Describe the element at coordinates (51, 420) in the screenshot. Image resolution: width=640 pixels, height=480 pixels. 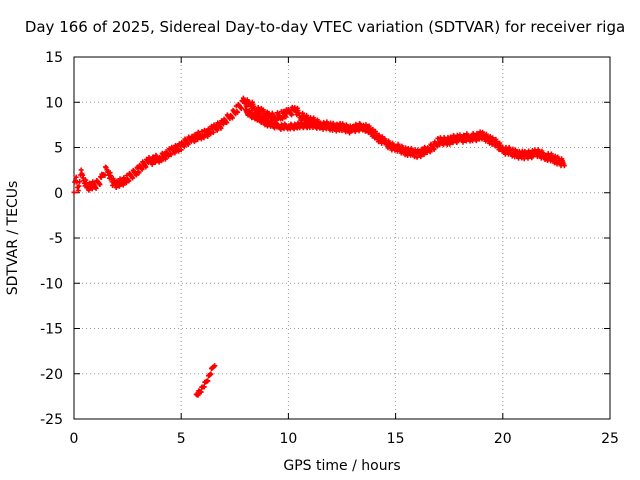
I see `y-tick-label: -25` at that location.